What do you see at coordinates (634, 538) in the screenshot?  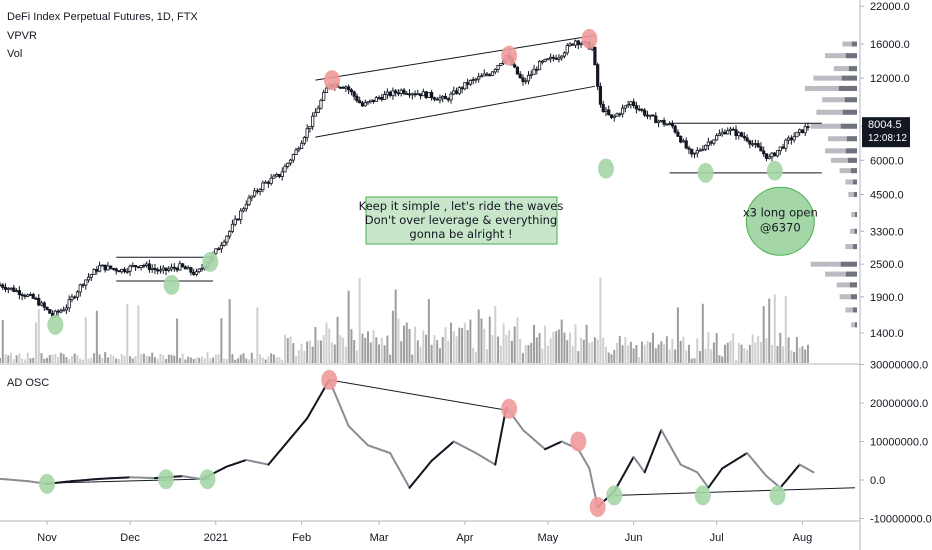 I see `time-tick-label: Jun` at bounding box center [634, 538].